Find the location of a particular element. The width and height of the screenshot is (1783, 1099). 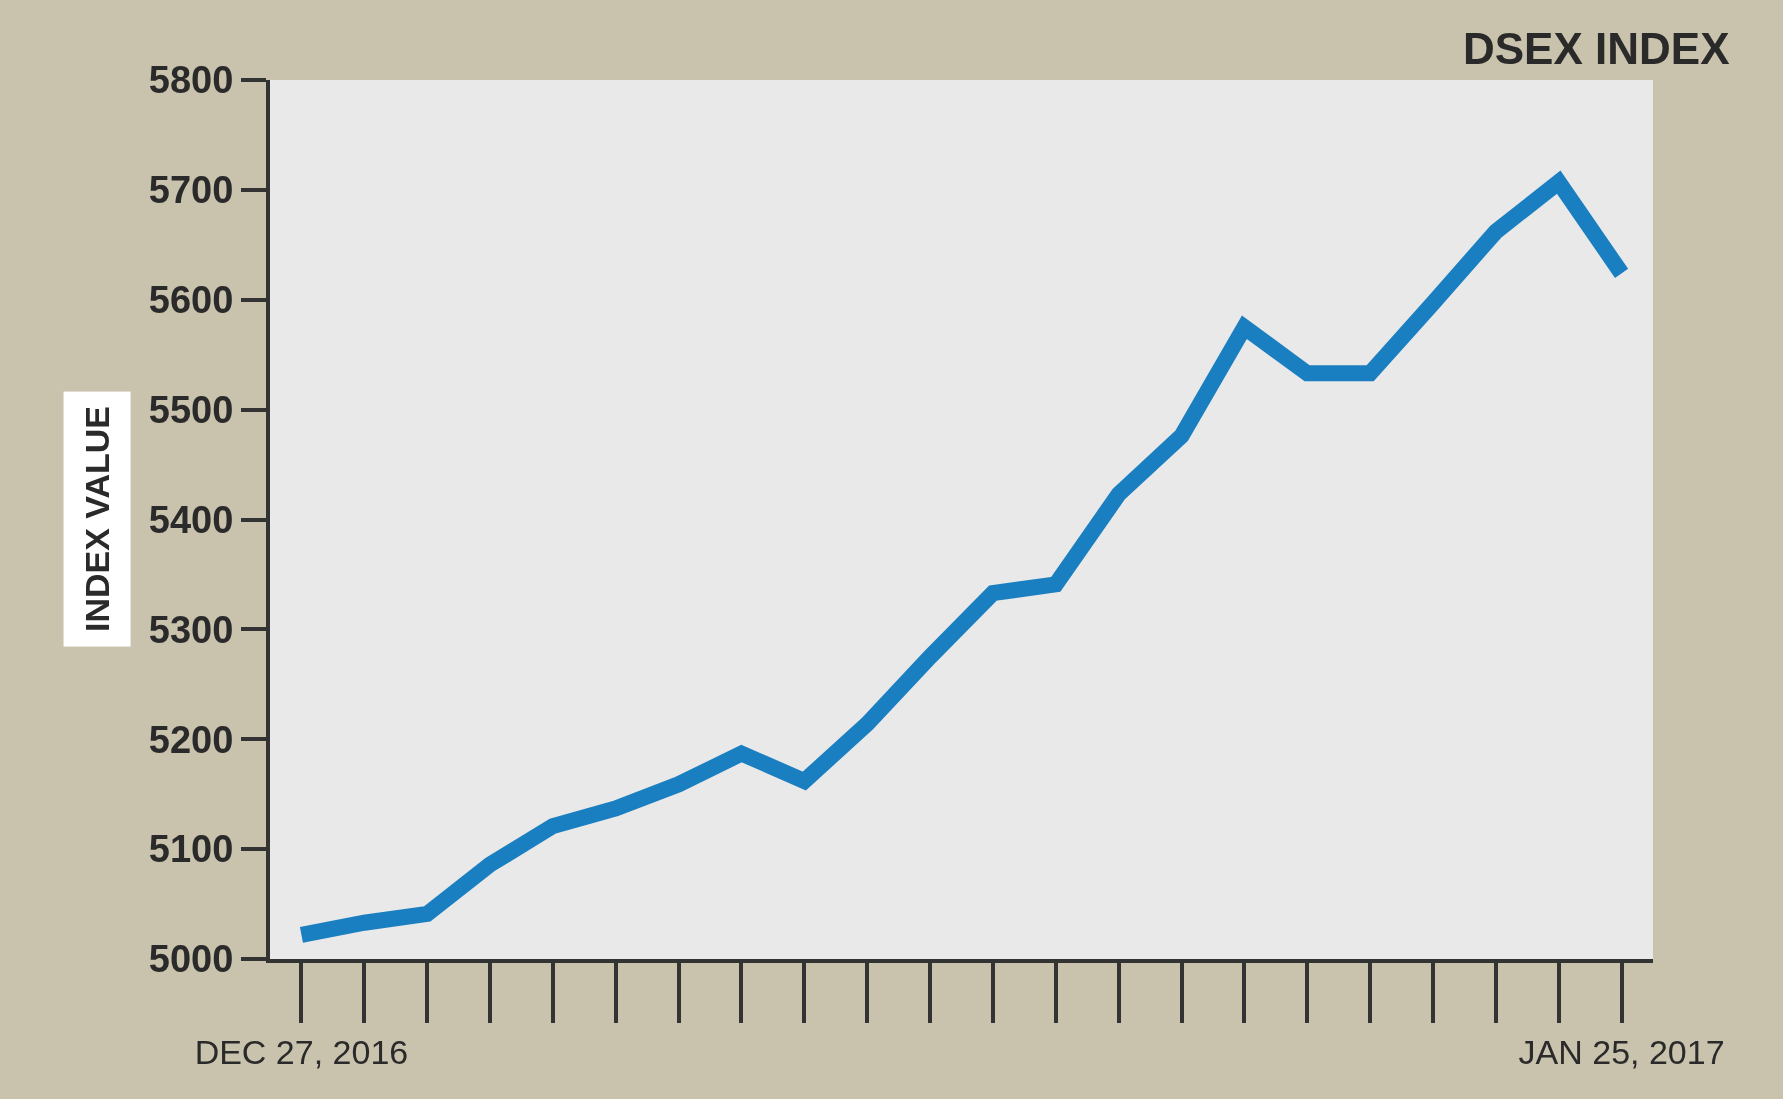

y-axis-title: INDEX VALUE is located at coordinates (97, 519).